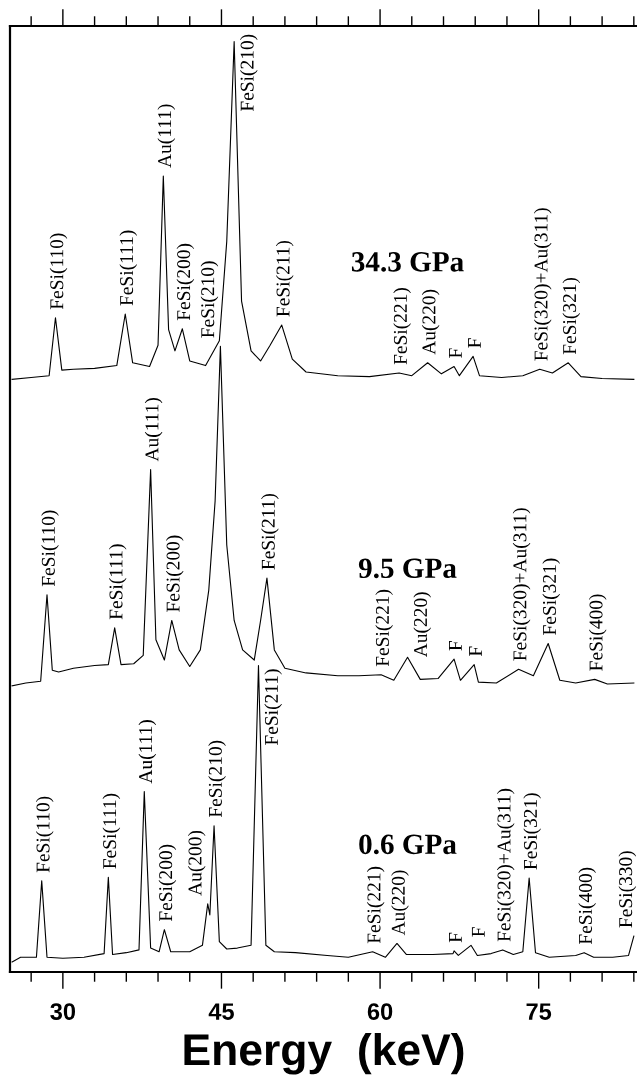 The image size is (637, 1083). Describe the element at coordinates (221, 1011) in the screenshot. I see `x-tick-label: 45` at that location.